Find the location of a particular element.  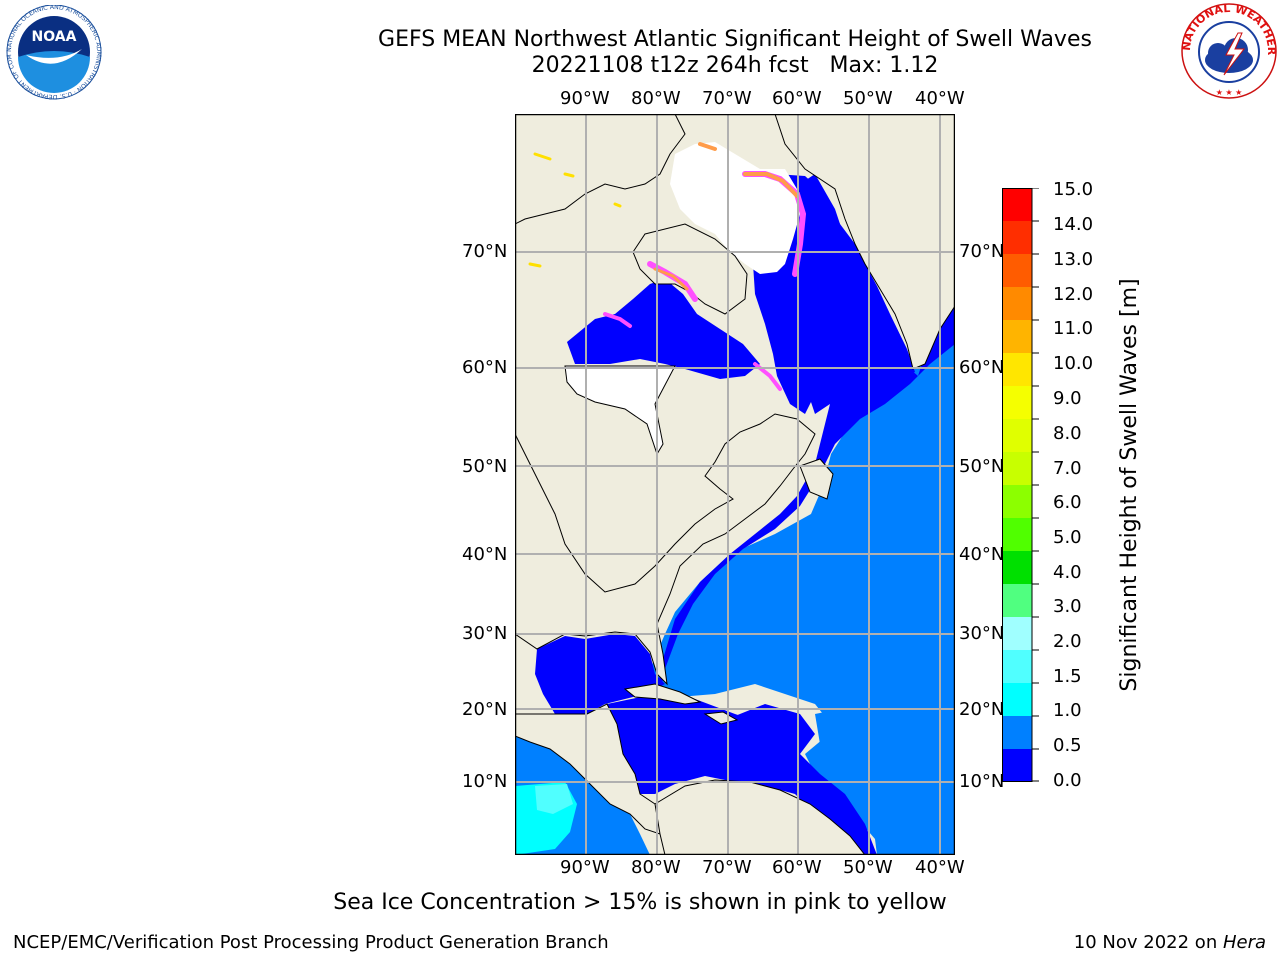

cuba is located at coordinates (662, 694).